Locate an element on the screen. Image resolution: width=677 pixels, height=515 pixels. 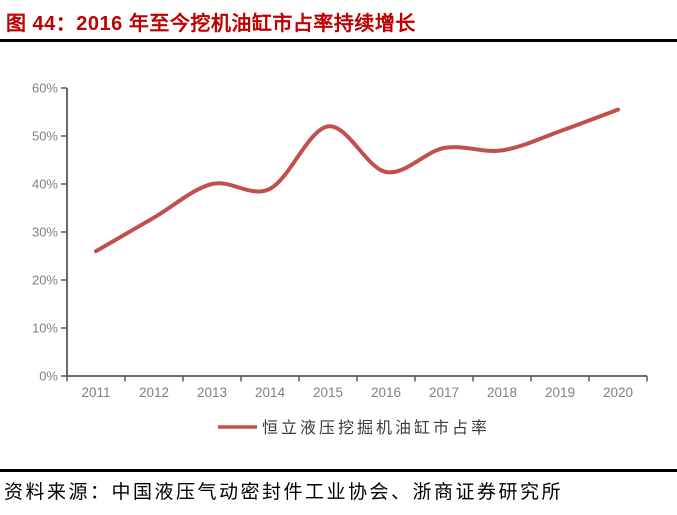
x-axis-label: 2017 is located at coordinates (444, 392).